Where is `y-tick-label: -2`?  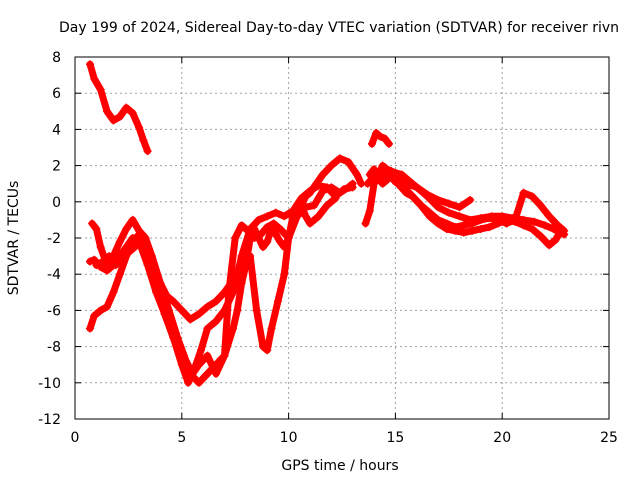 y-tick-label: -2 is located at coordinates (54, 239).